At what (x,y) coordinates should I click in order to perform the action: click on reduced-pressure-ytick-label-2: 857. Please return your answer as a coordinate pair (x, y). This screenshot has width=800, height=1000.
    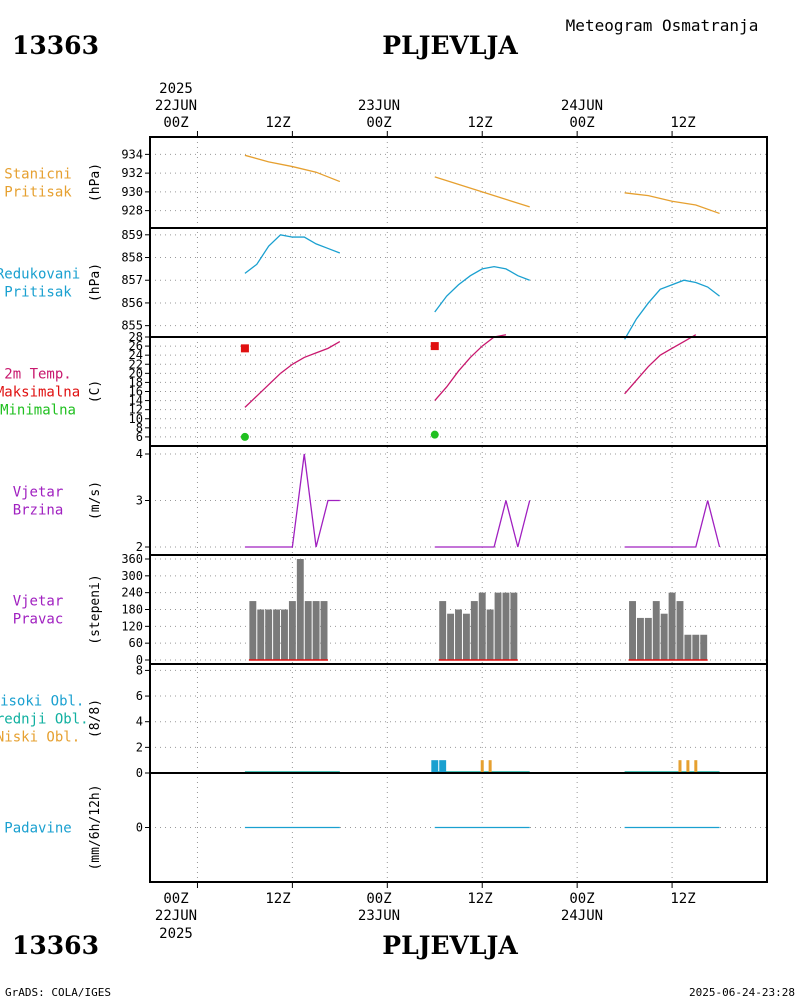
    Looking at the image, I should click on (132, 280).